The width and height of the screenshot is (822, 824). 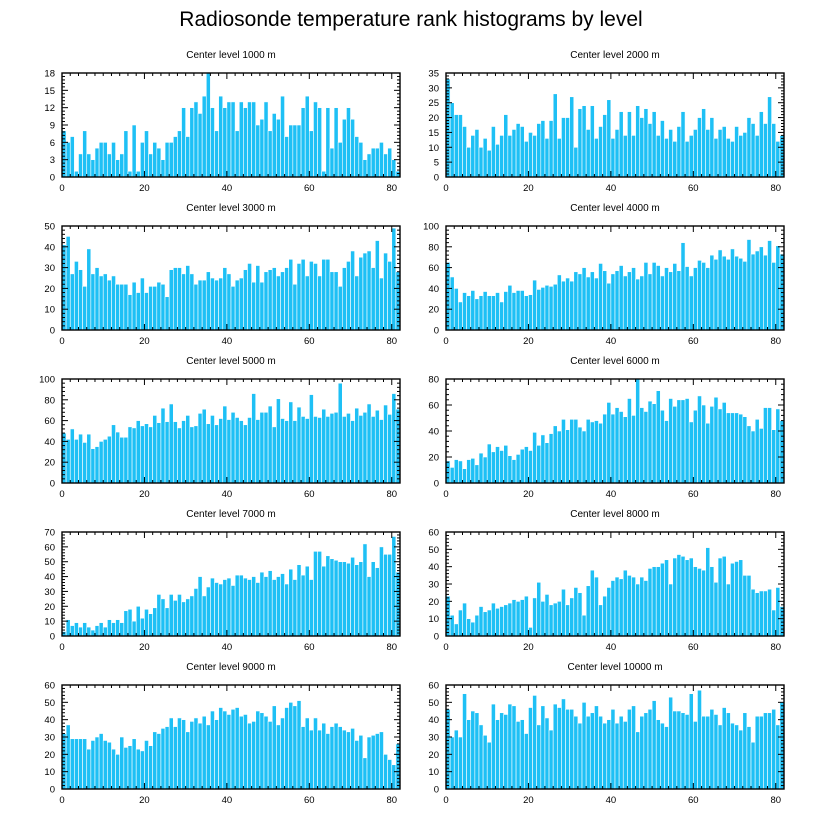 I want to click on y-tick-label: 0, so click(x=52, y=178).